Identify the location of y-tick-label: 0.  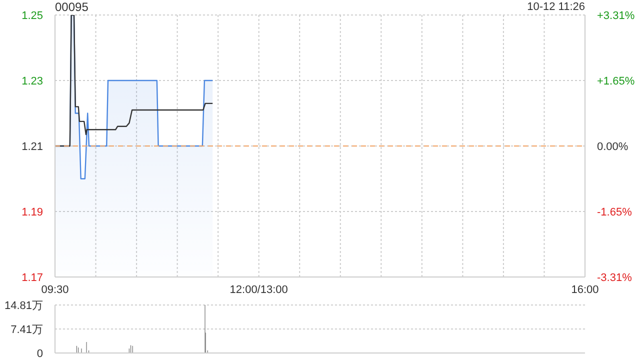
(39, 354).